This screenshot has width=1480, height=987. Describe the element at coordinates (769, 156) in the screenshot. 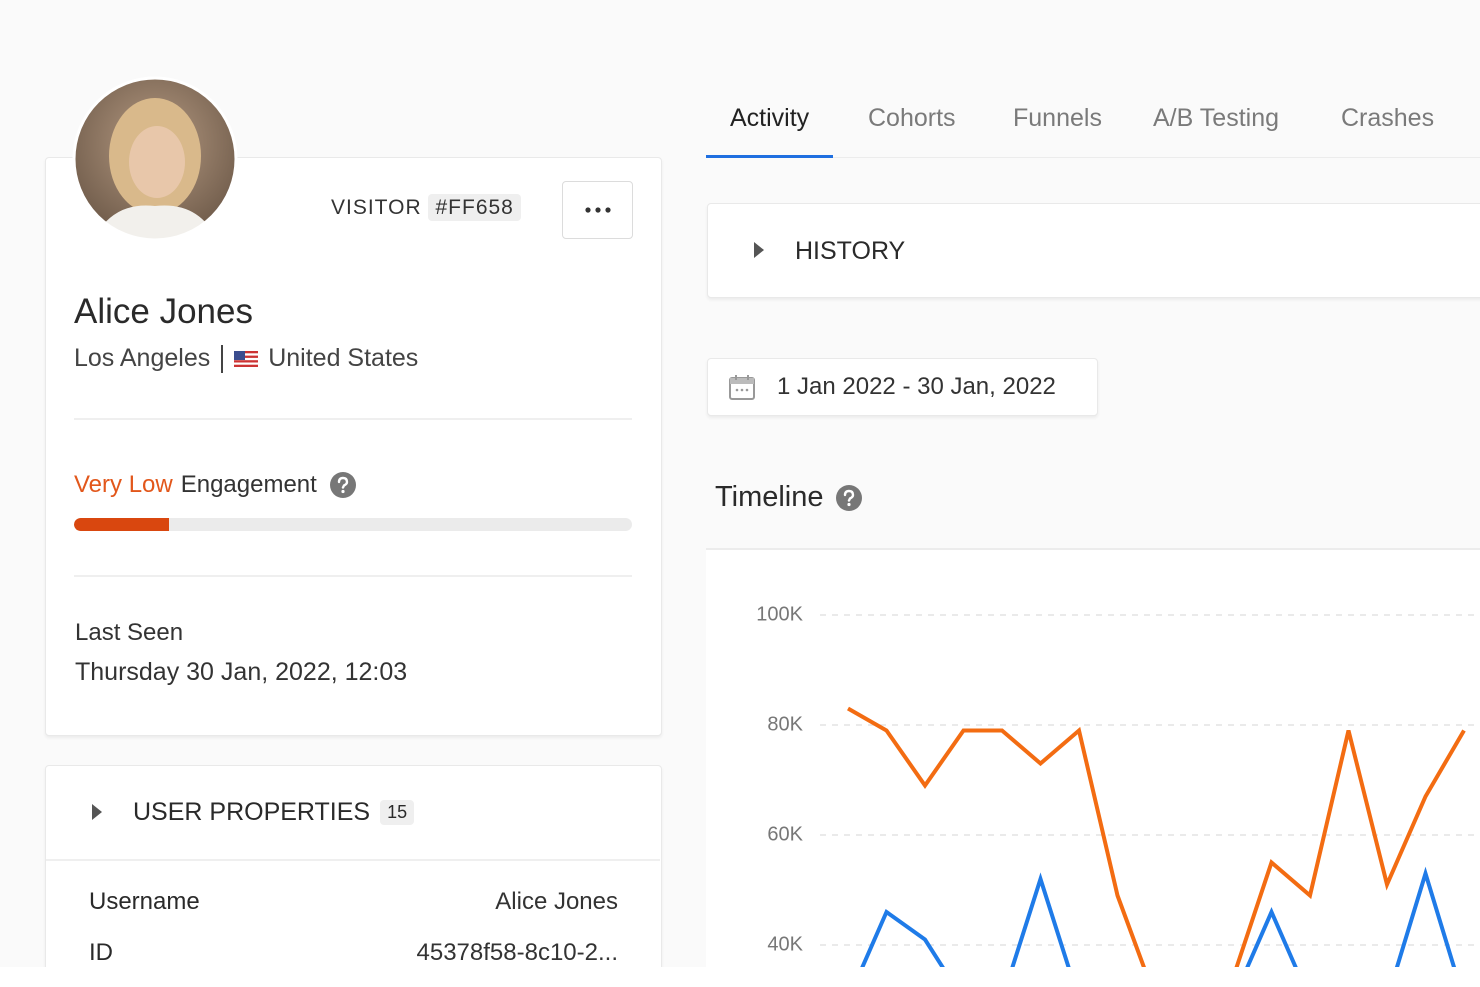

I see `tab-underline` at that location.